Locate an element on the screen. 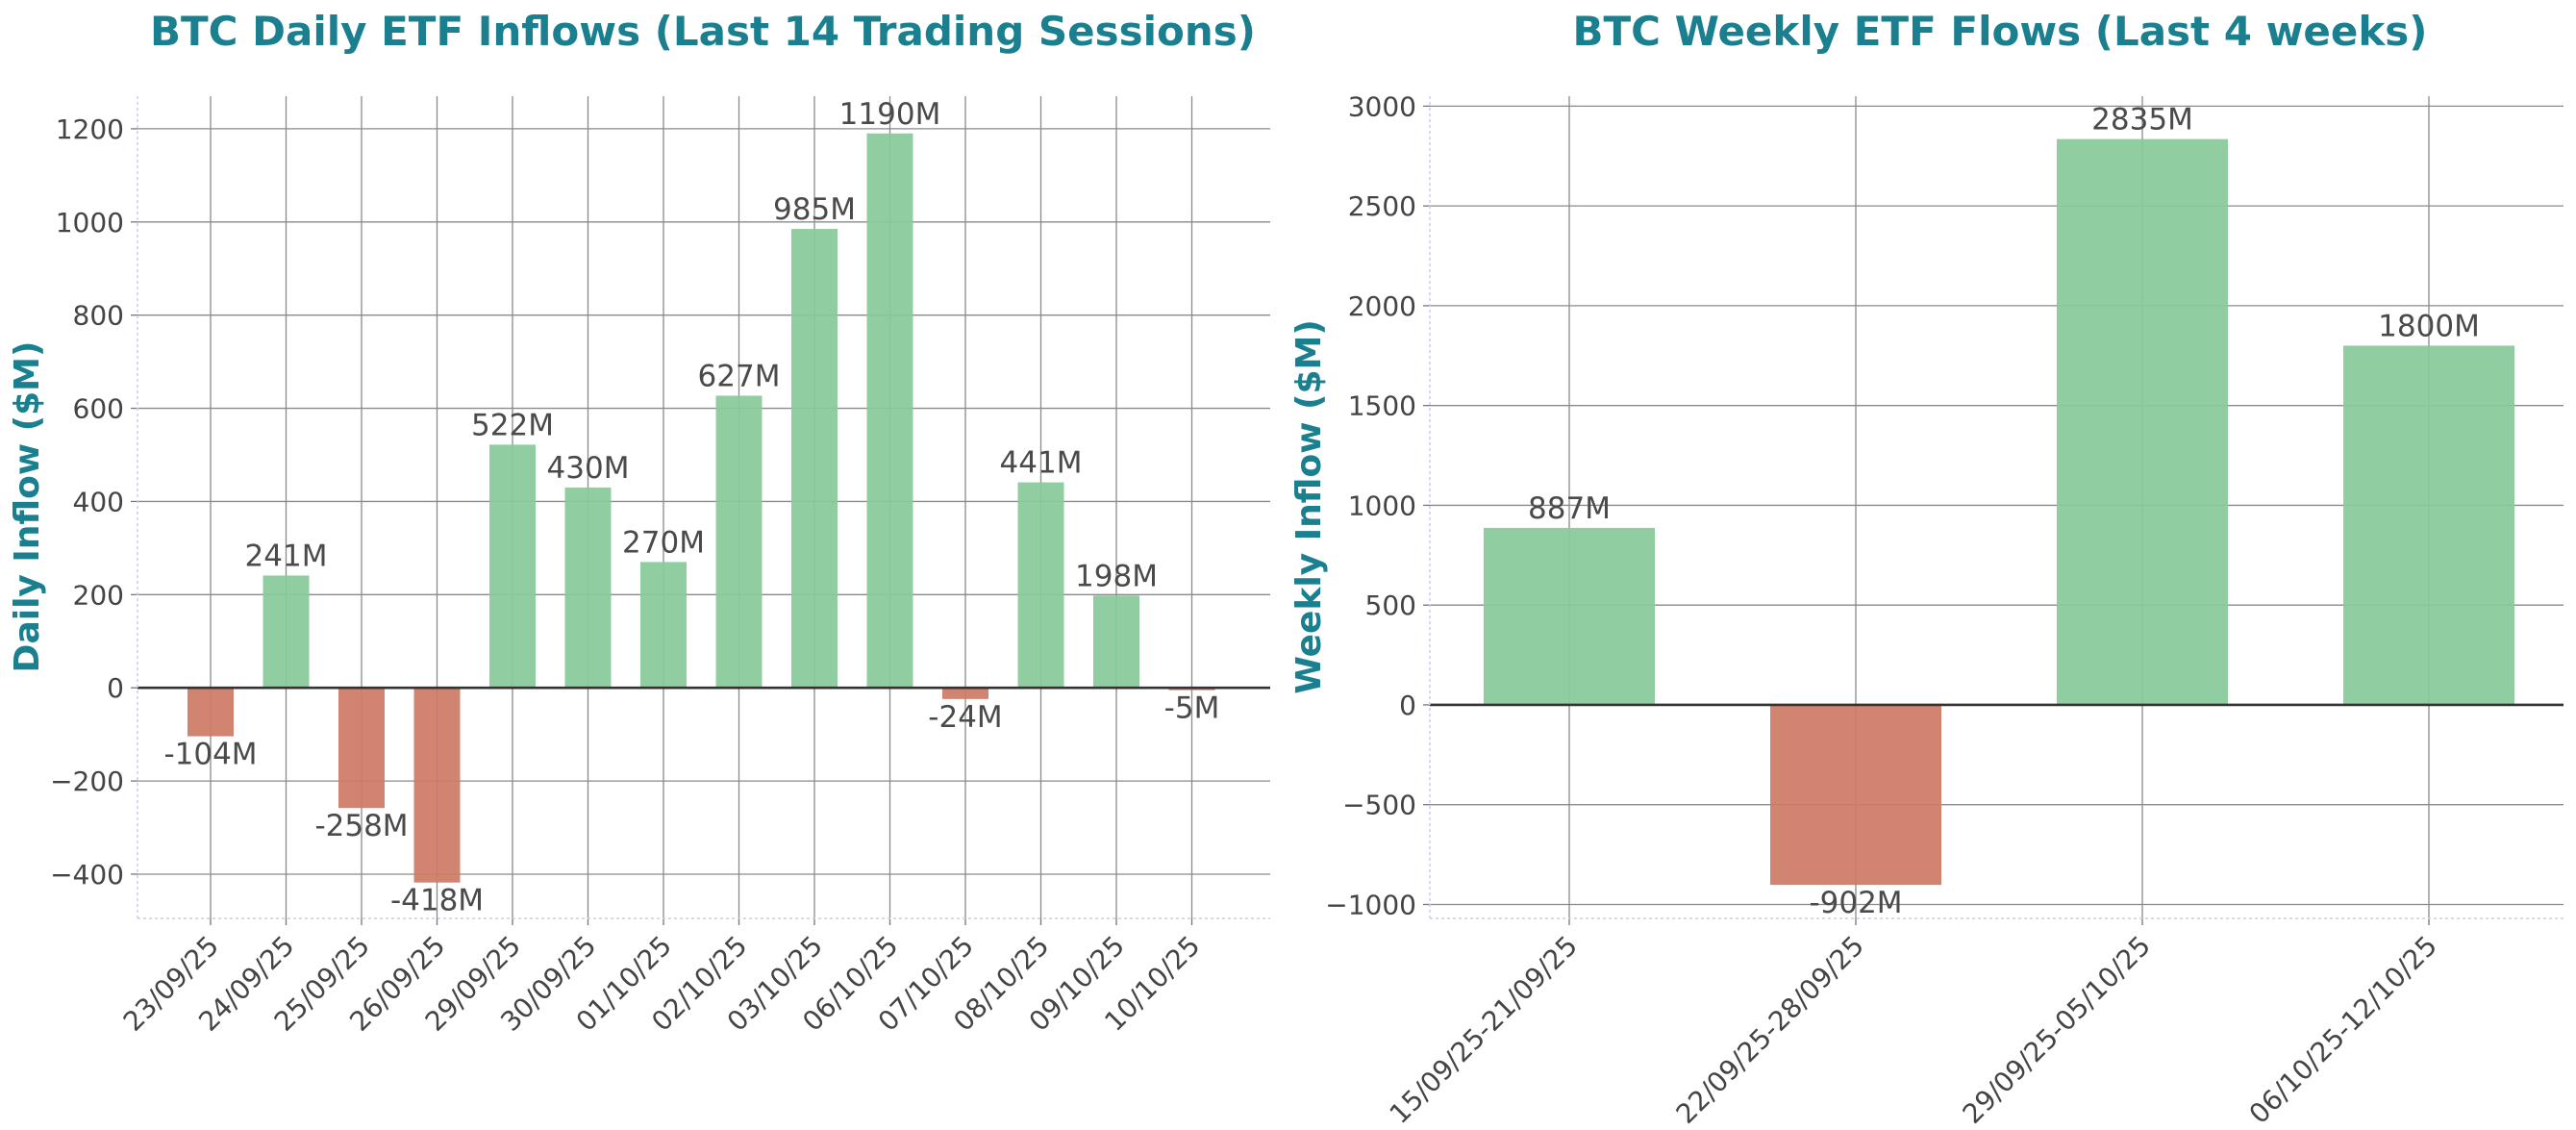  daily-ytick-label: 200 is located at coordinates (98, 595).